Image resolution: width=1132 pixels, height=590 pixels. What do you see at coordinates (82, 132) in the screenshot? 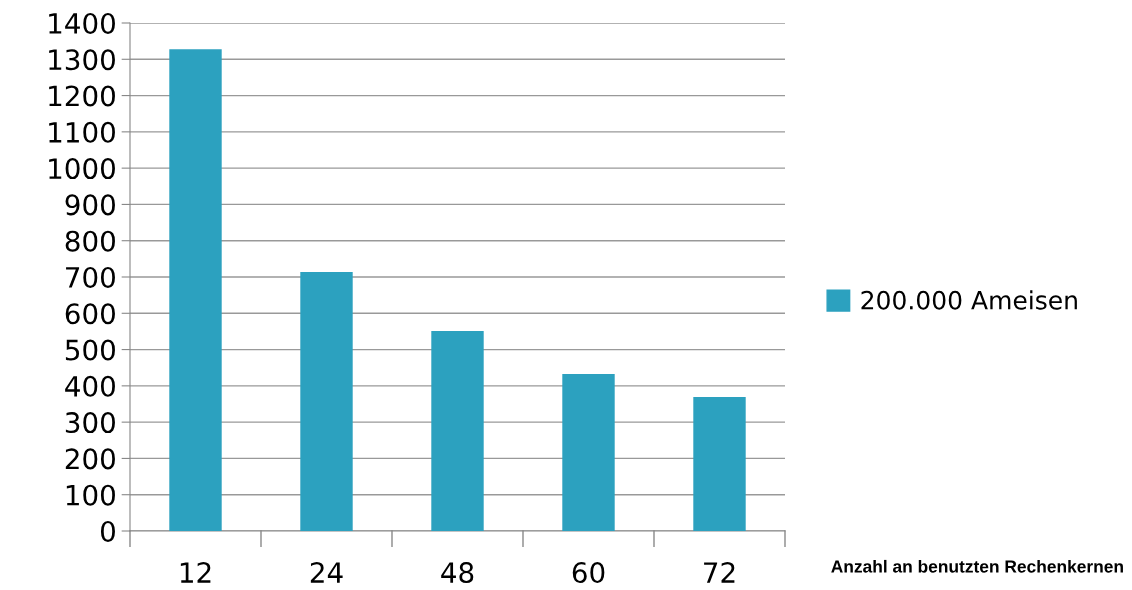
I see `y-tick-label: 1100` at bounding box center [82, 132].